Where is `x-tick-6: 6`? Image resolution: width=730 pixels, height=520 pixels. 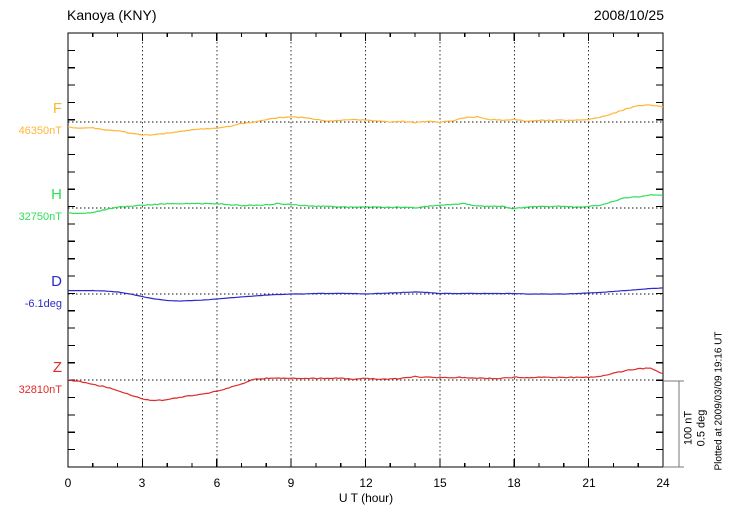 x-tick-6: 6 is located at coordinates (217, 483).